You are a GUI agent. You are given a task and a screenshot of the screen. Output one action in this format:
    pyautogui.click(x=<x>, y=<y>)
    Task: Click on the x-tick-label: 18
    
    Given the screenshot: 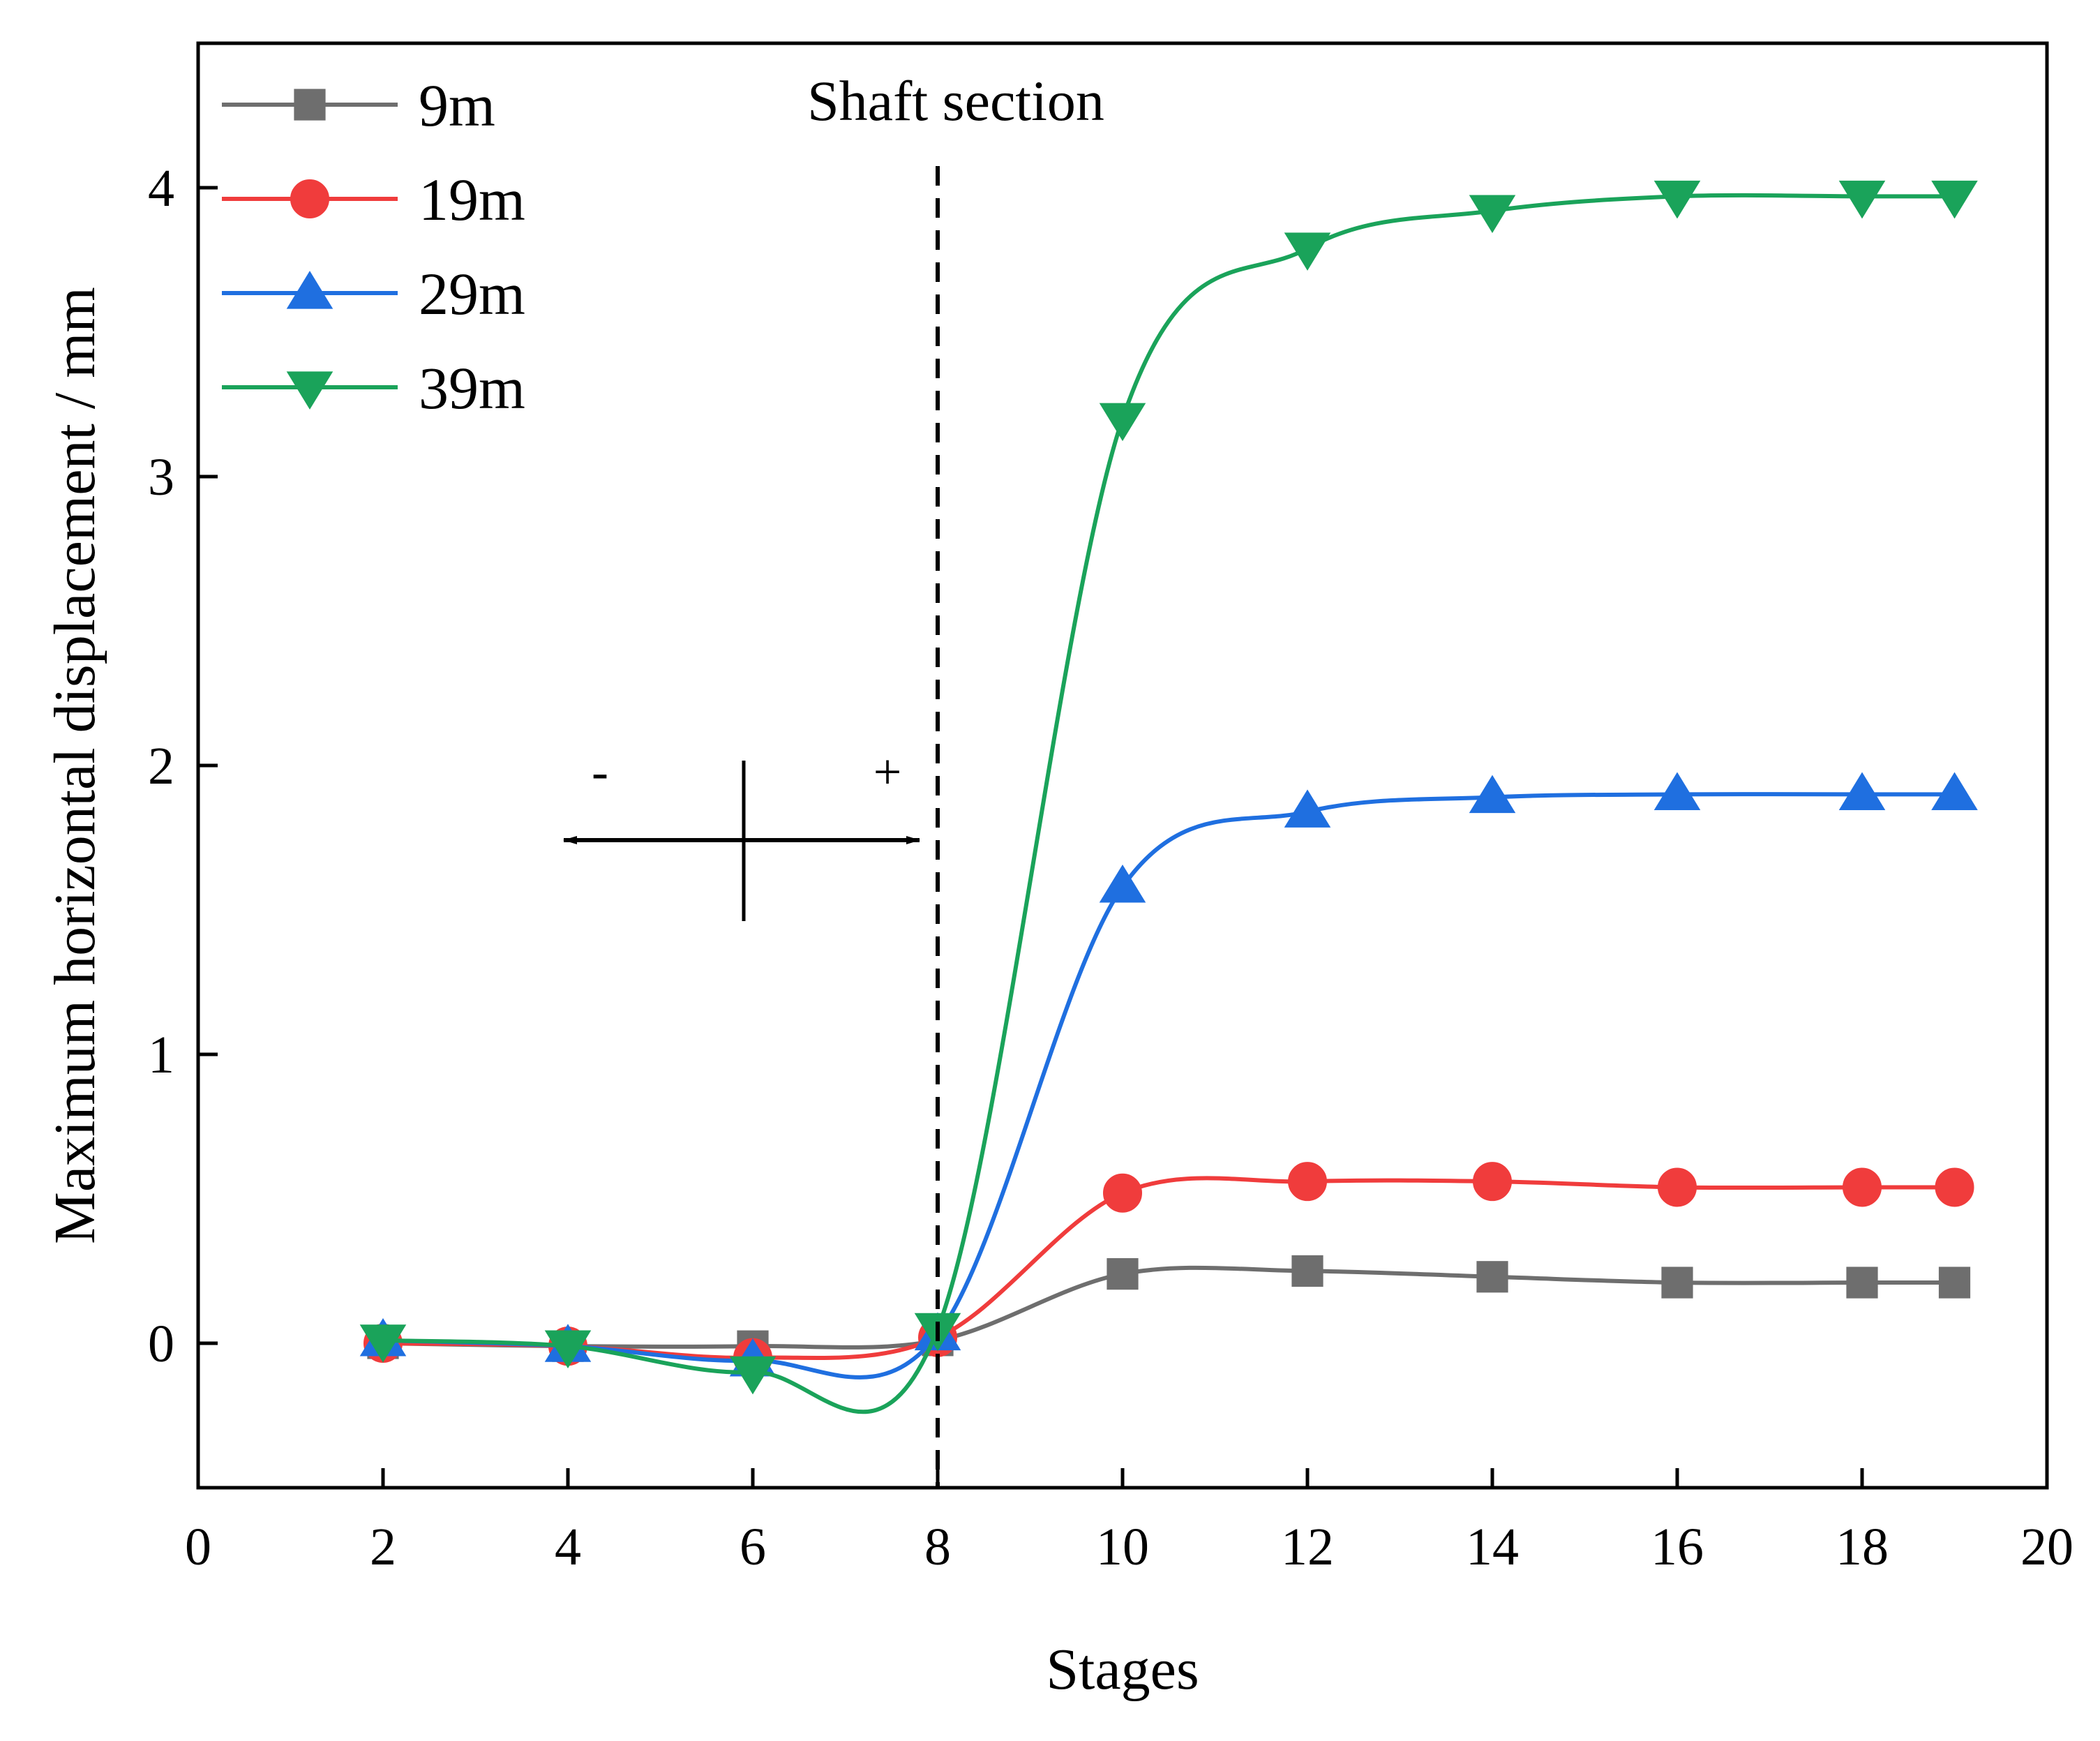 What is the action you would take?
    pyautogui.click(x=1863, y=1547)
    